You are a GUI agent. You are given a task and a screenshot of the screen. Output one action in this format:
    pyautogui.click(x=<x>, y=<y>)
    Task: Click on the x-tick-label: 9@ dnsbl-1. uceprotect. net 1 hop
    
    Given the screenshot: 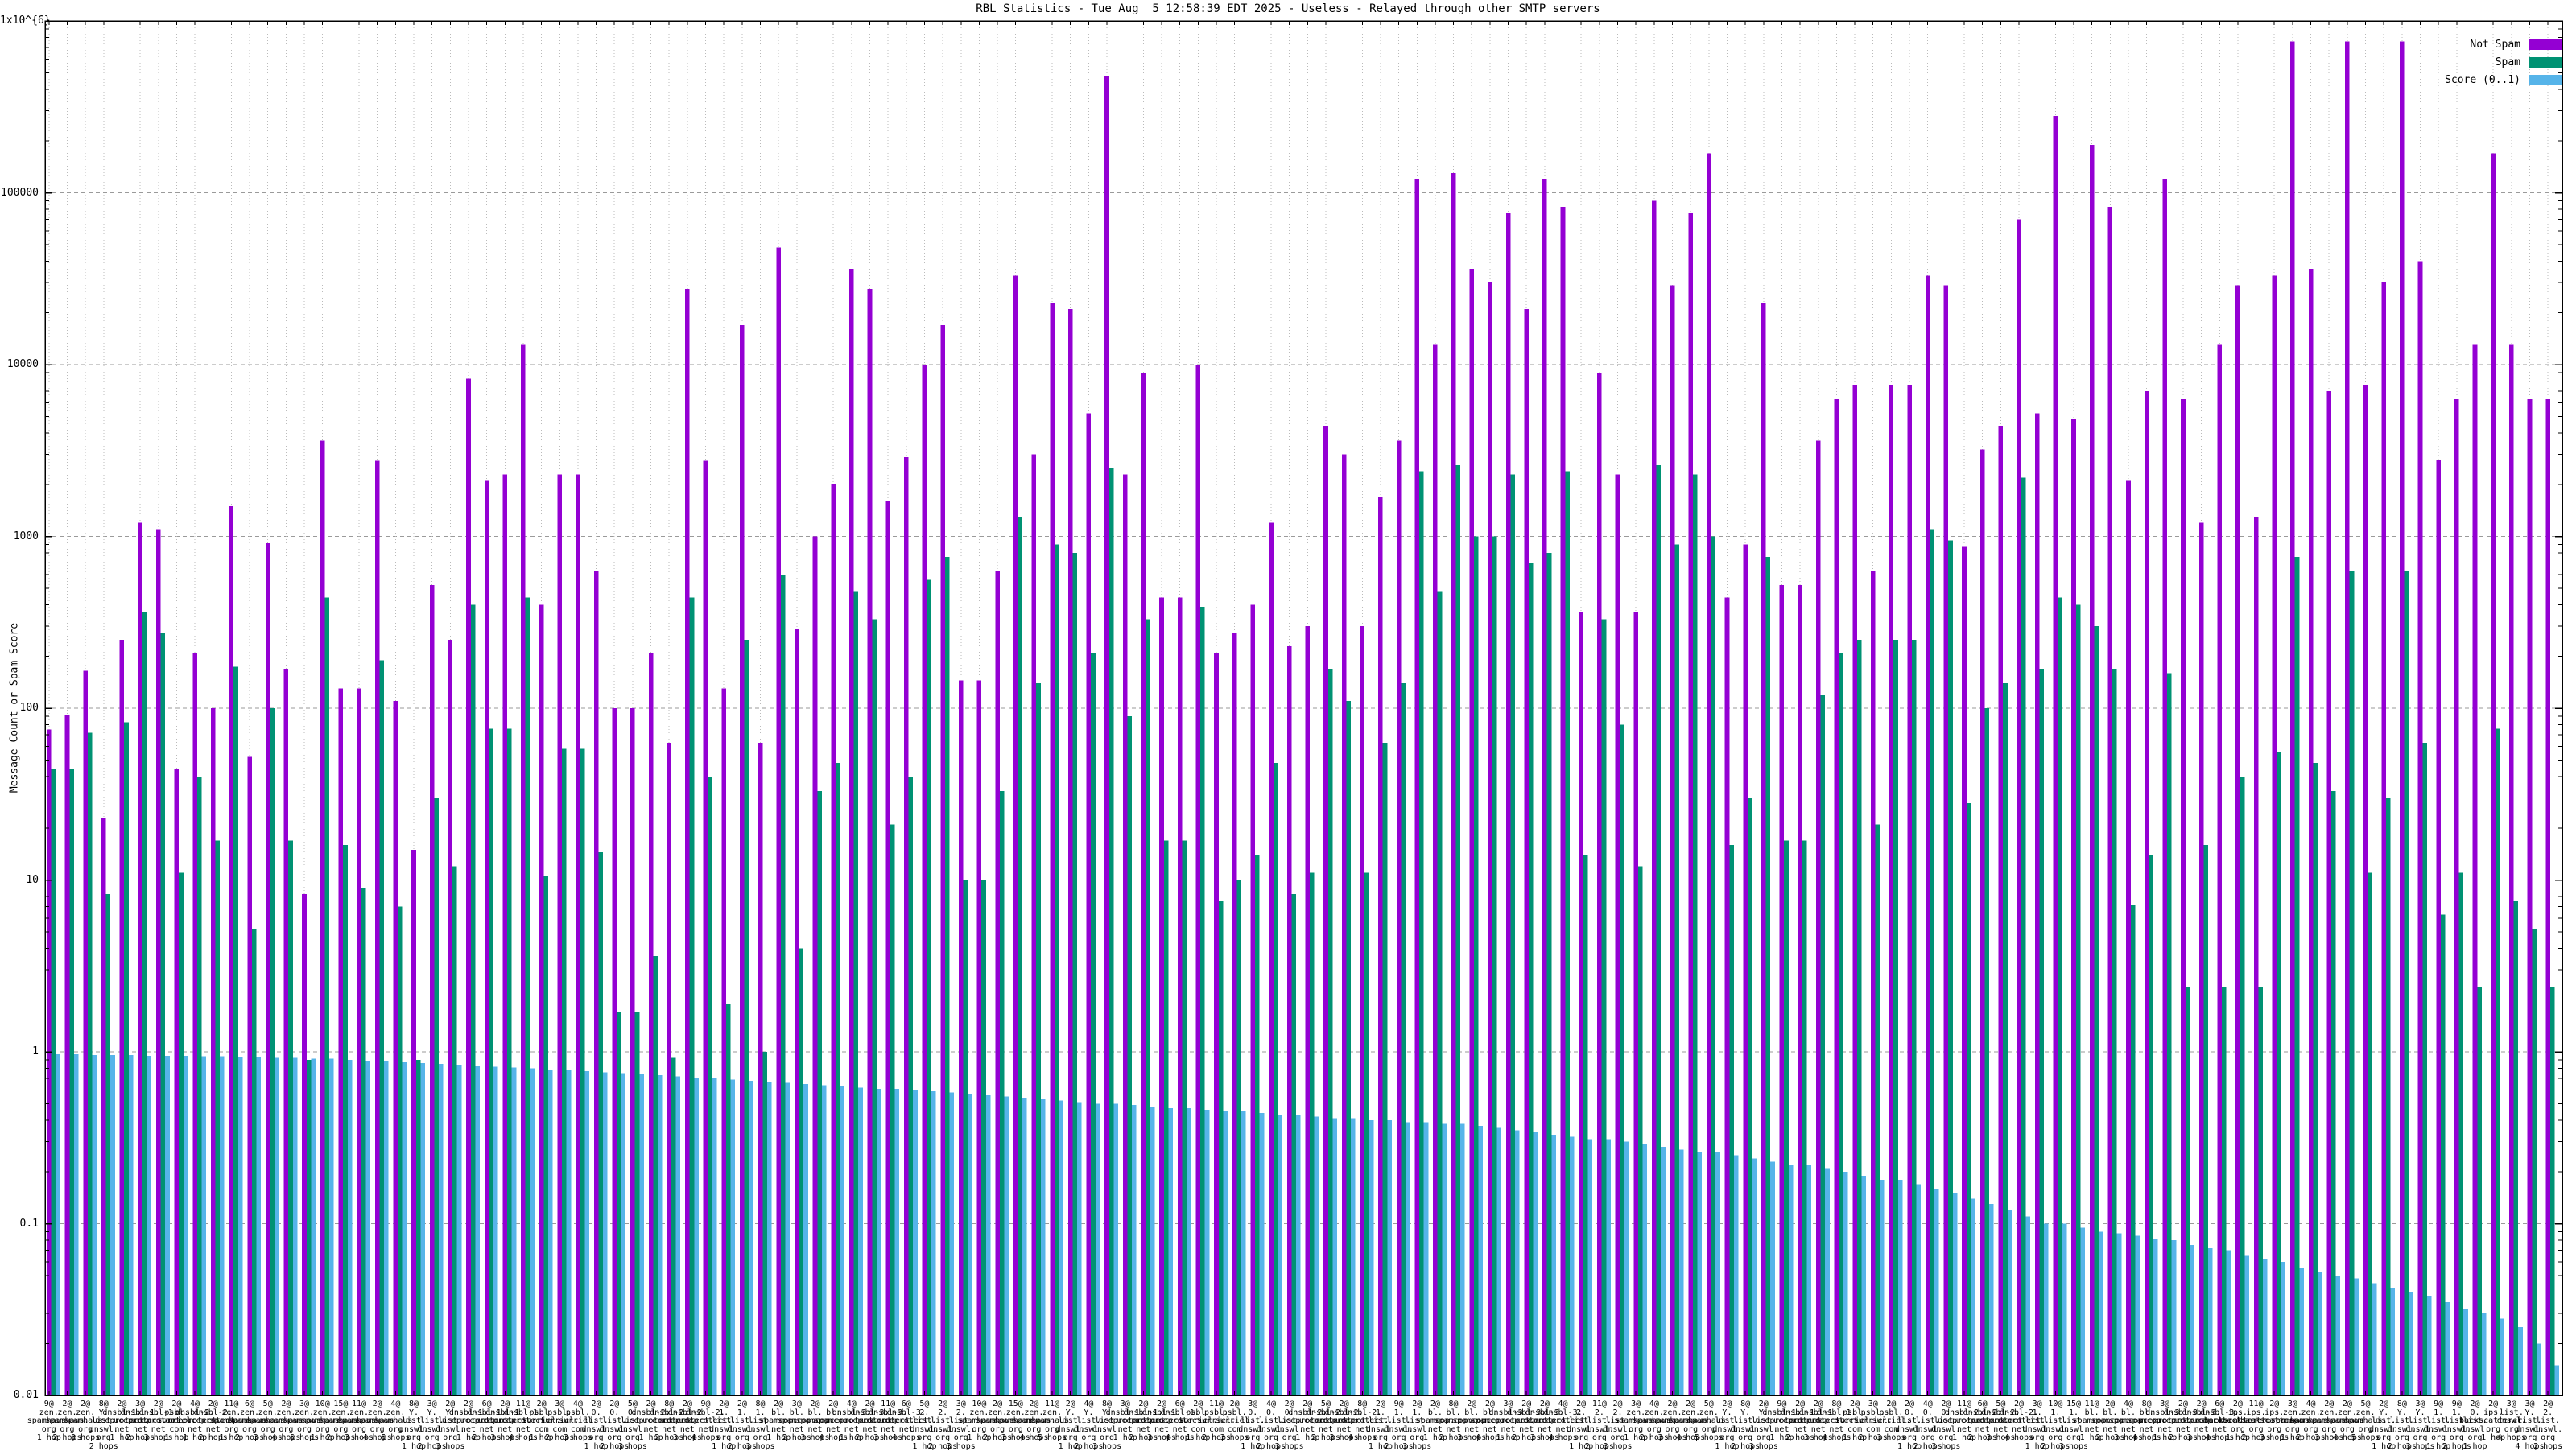 What is the action you would take?
    pyautogui.click(x=1782, y=1420)
    